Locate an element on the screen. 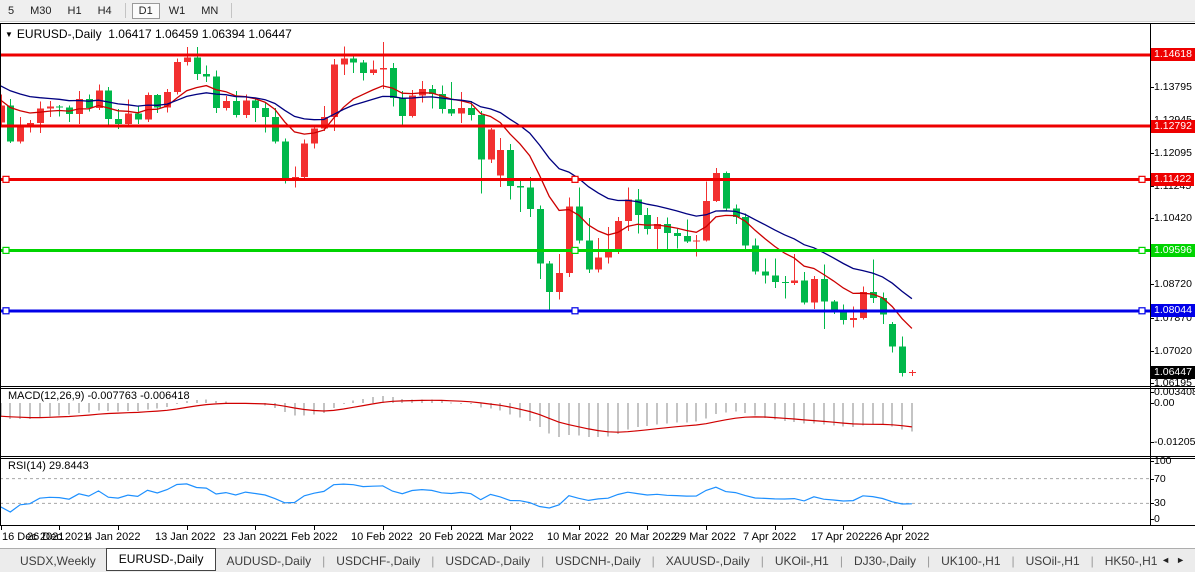  tab-usdx-weekly: USDX,Weekly is located at coordinates (58, 560).